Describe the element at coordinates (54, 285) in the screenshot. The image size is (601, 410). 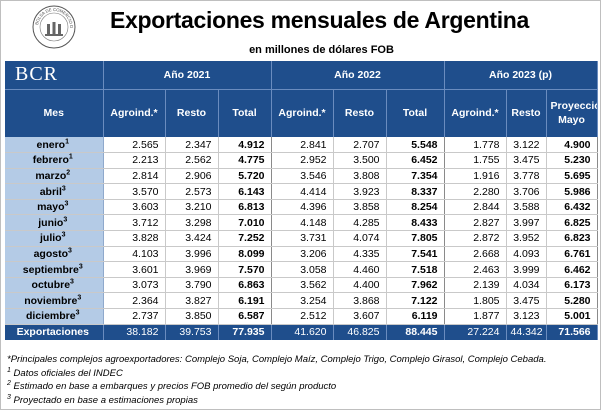
I see `month-cell: octubre3` at that location.